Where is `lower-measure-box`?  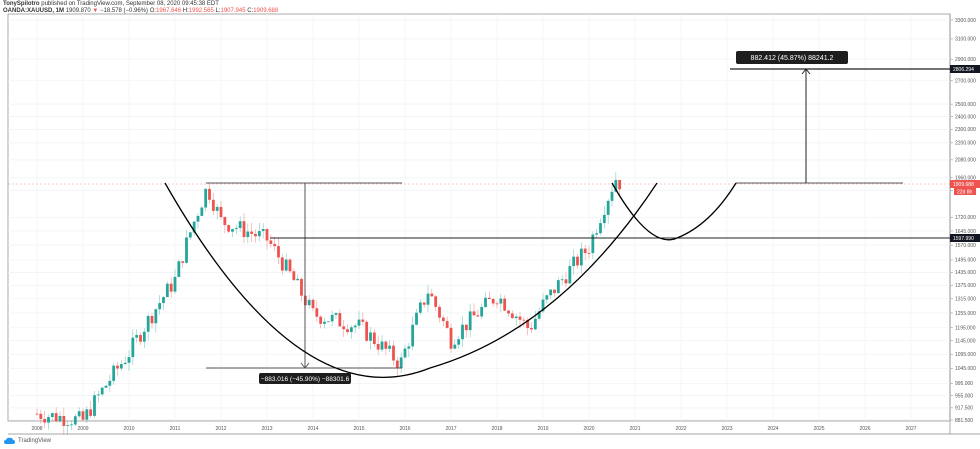 lower-measure-box is located at coordinates (305, 378).